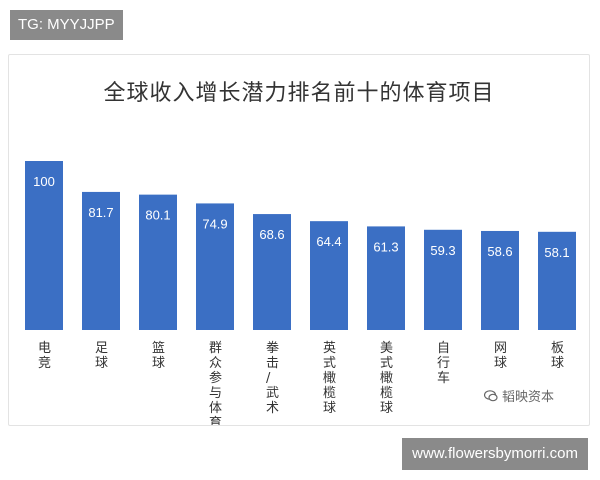 The width and height of the screenshot is (600, 480). What do you see at coordinates (44, 356) in the screenshot?
I see `category-label-0: 电竞` at bounding box center [44, 356].